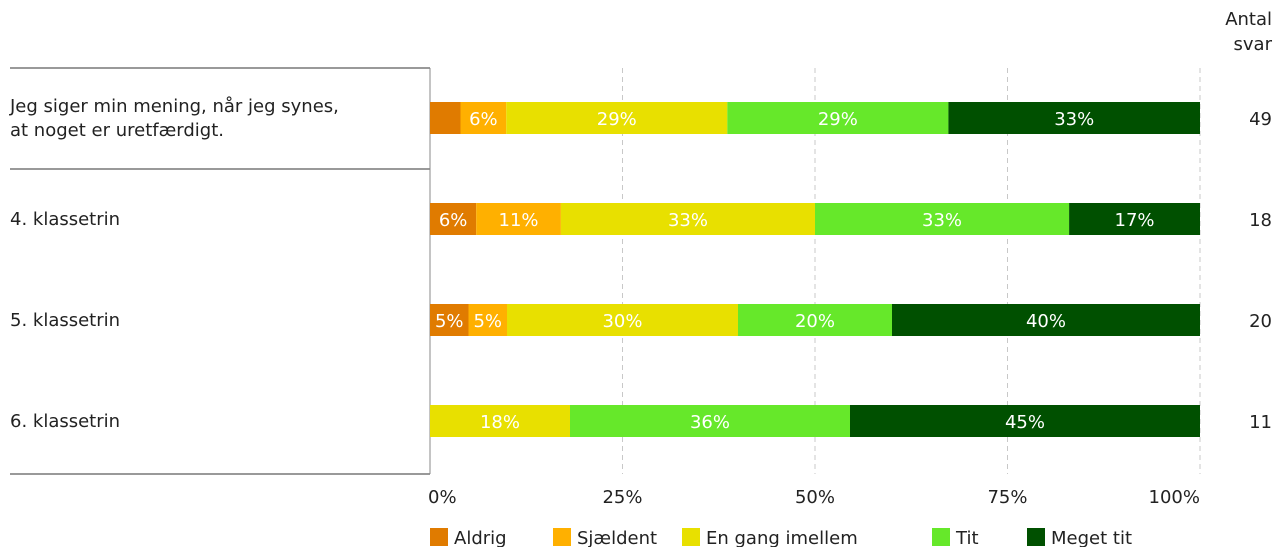 Image resolution: width=1276 pixels, height=547 pixels. Describe the element at coordinates (65, 219) in the screenshot. I see `category-label-2-line-1: 4. klassetrin` at that location.